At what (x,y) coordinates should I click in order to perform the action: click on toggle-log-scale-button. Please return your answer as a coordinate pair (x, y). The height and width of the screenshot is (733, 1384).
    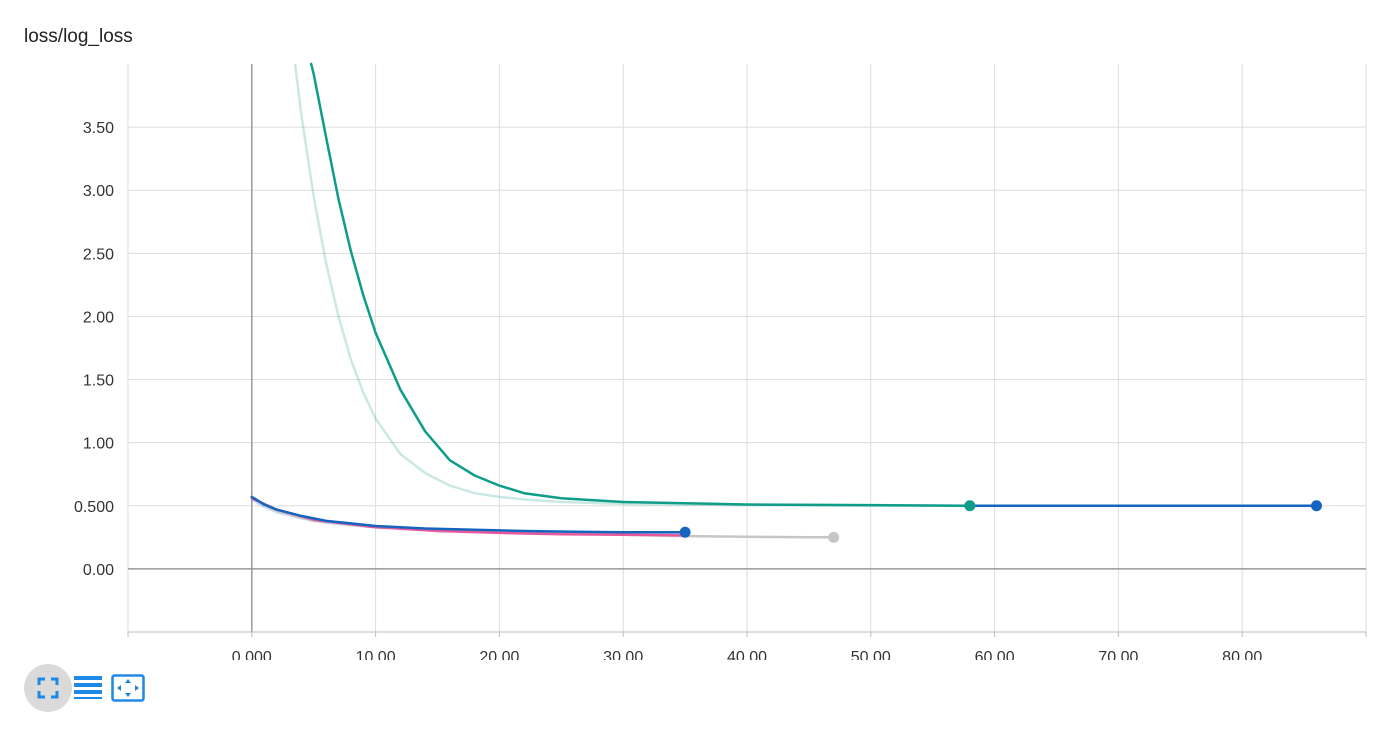
    Looking at the image, I should click on (88, 688).